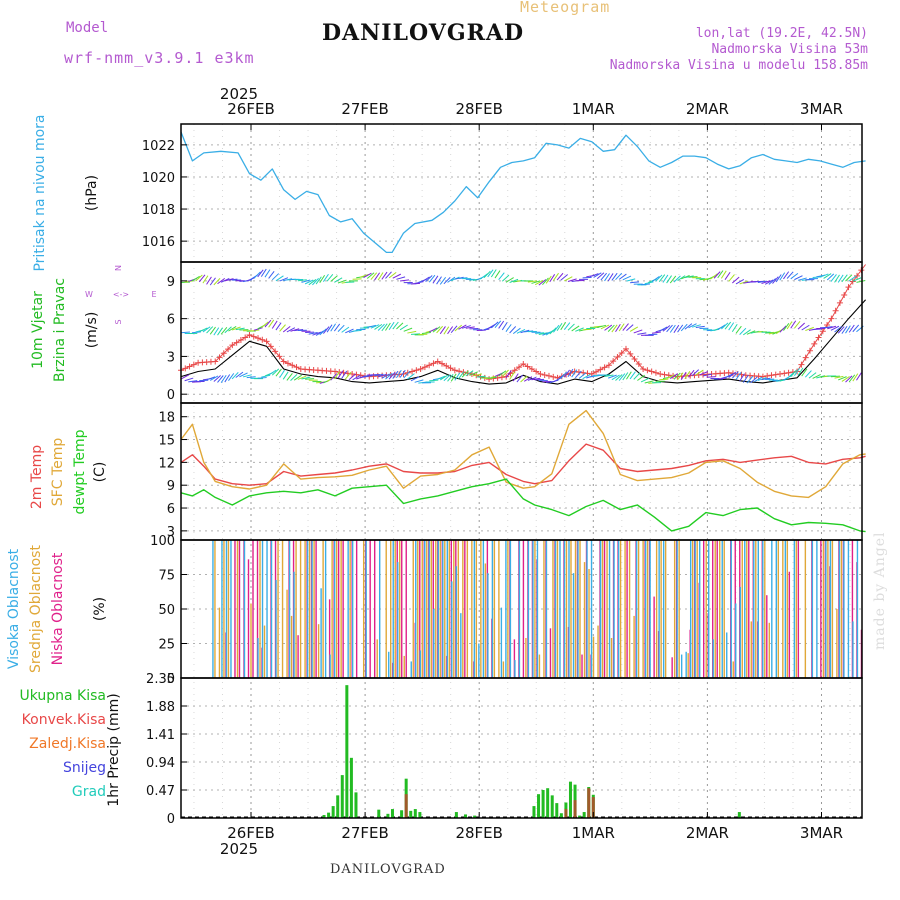 The image size is (900, 900). I want to click on pressure-ytick-label: 1020, so click(158, 178).